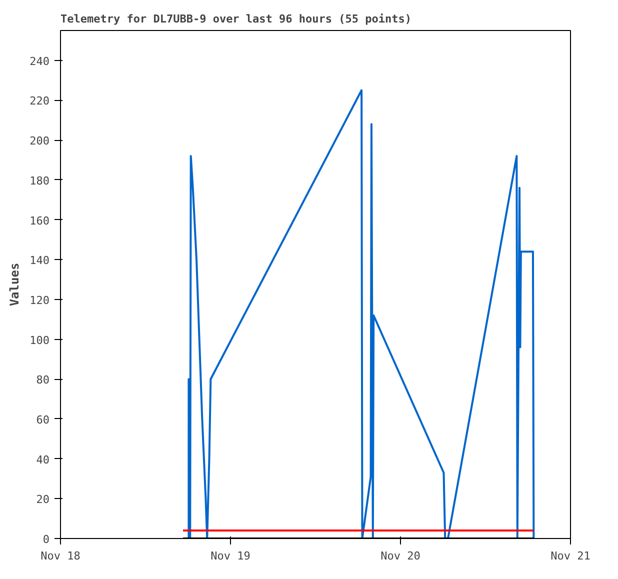  Describe the element at coordinates (43, 459) in the screenshot. I see `y-tick-label: 40` at that location.